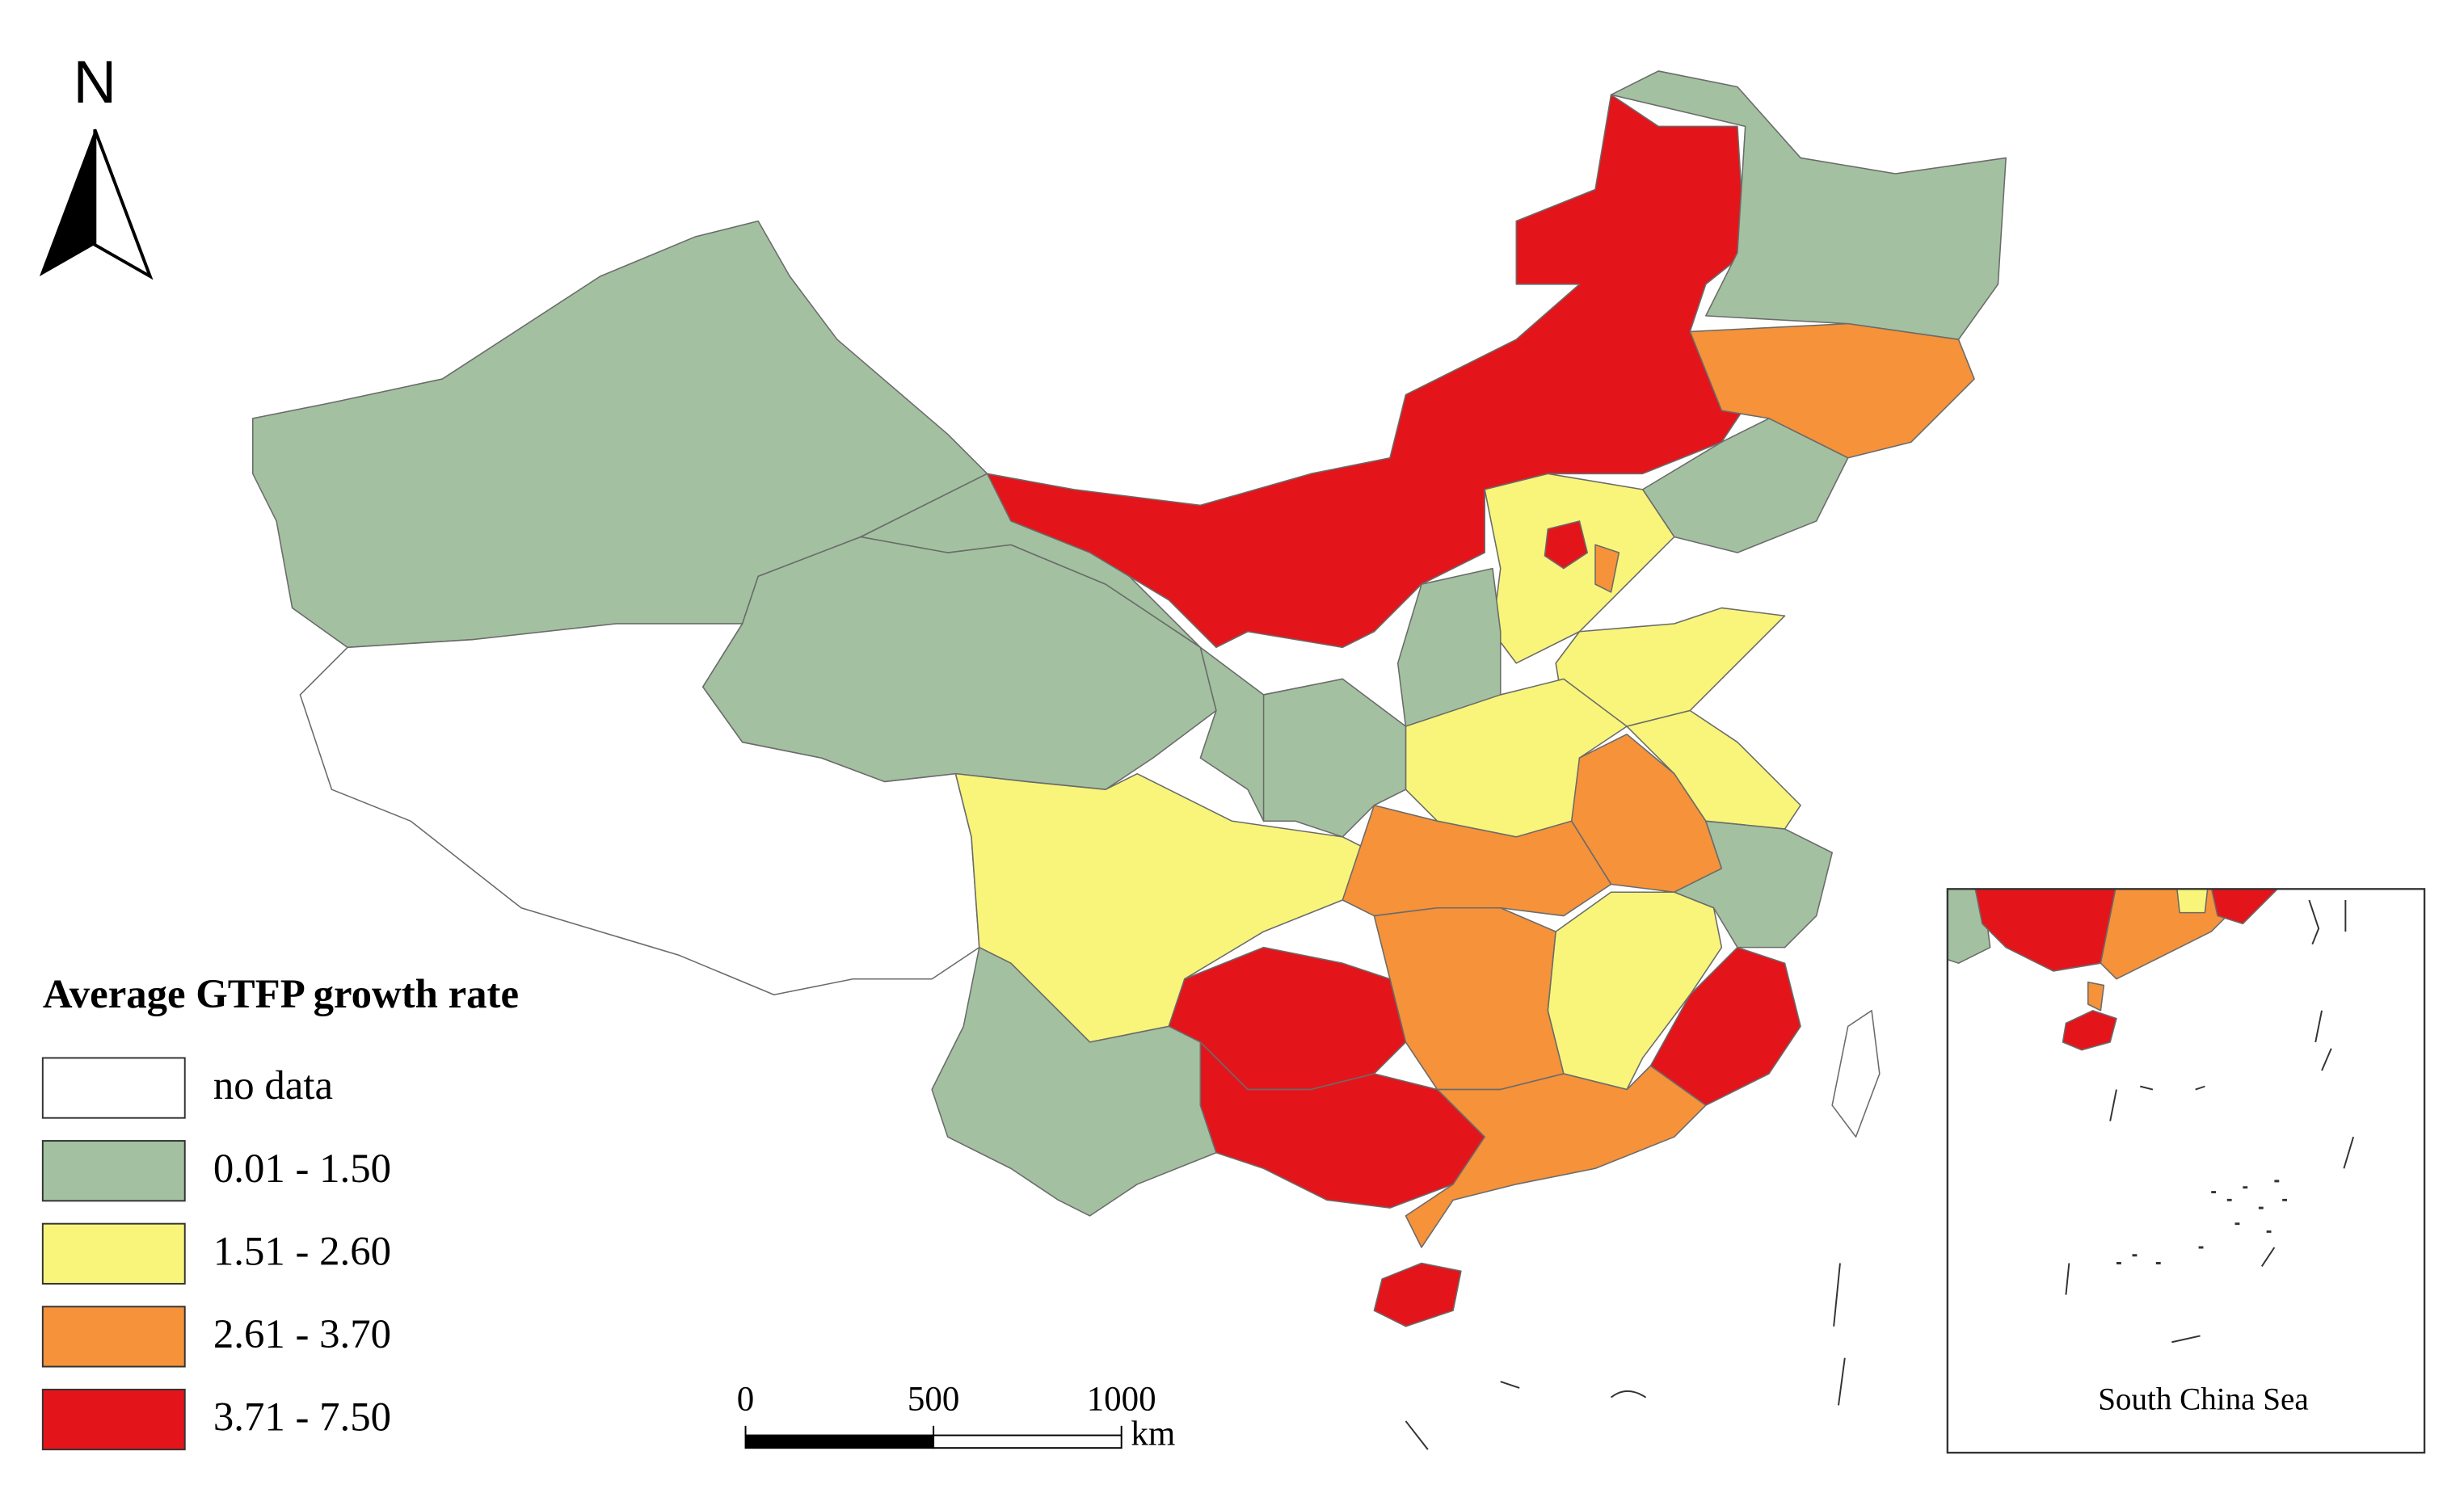  Describe the element at coordinates (2202, 1222) in the screenshot. I see `inset-reefs` at that location.